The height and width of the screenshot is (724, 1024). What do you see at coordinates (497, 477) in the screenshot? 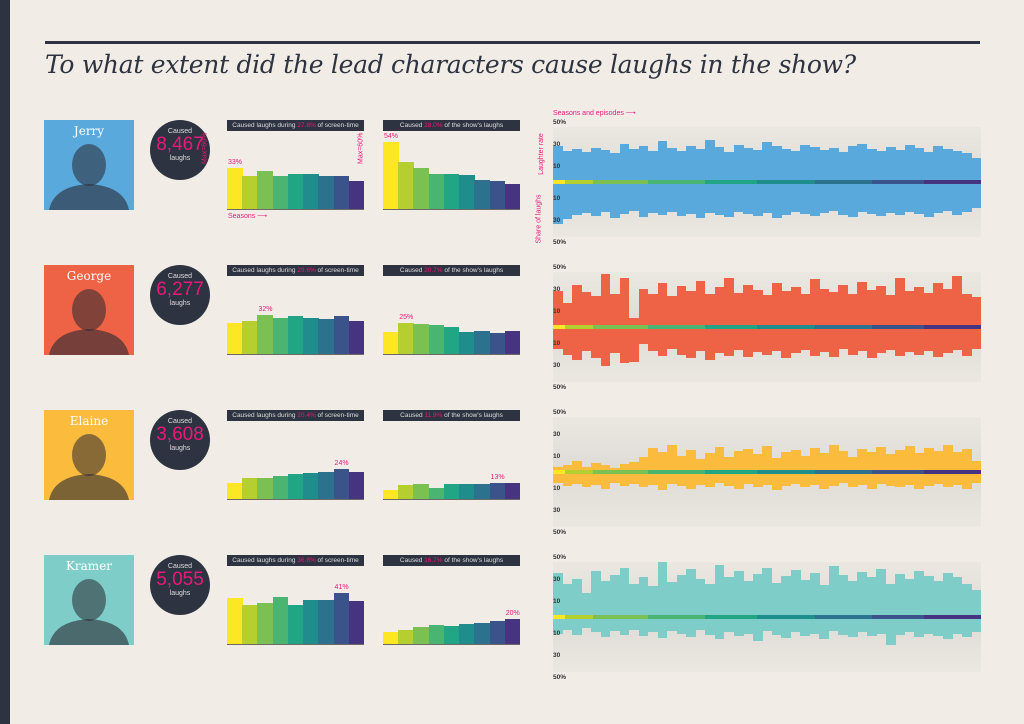
I see `max-value-label: 13%` at bounding box center [497, 477].